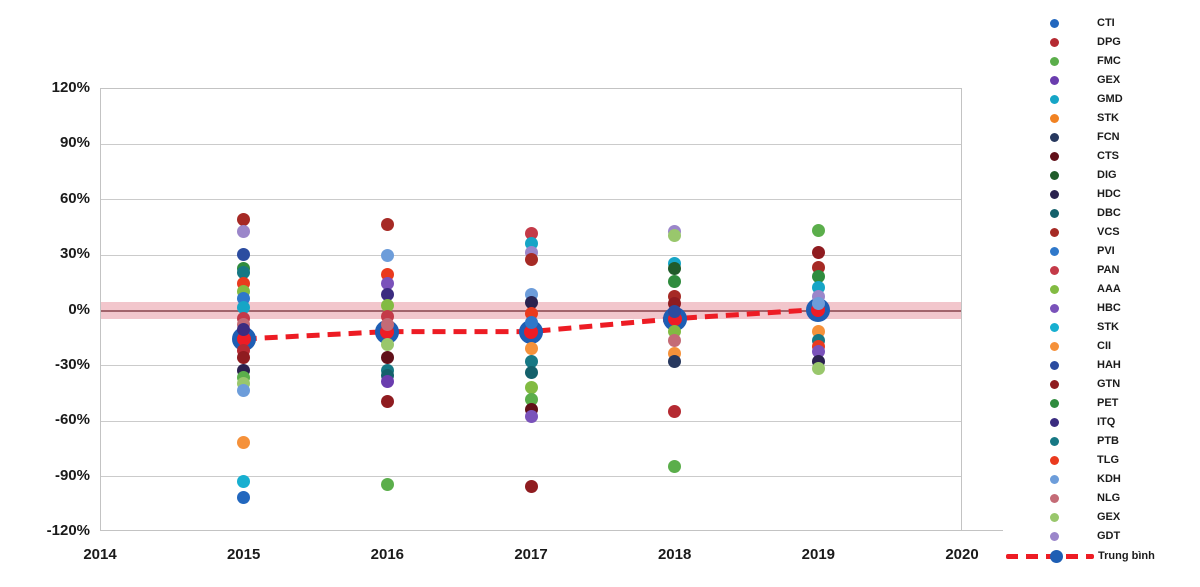  I want to click on legend-label: HBC, so click(1109, 308).